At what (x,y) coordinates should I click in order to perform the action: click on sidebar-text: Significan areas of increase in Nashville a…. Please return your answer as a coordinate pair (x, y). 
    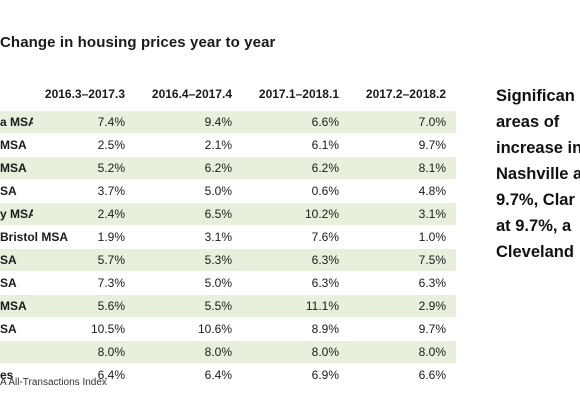
    Looking at the image, I should click on (538, 174).